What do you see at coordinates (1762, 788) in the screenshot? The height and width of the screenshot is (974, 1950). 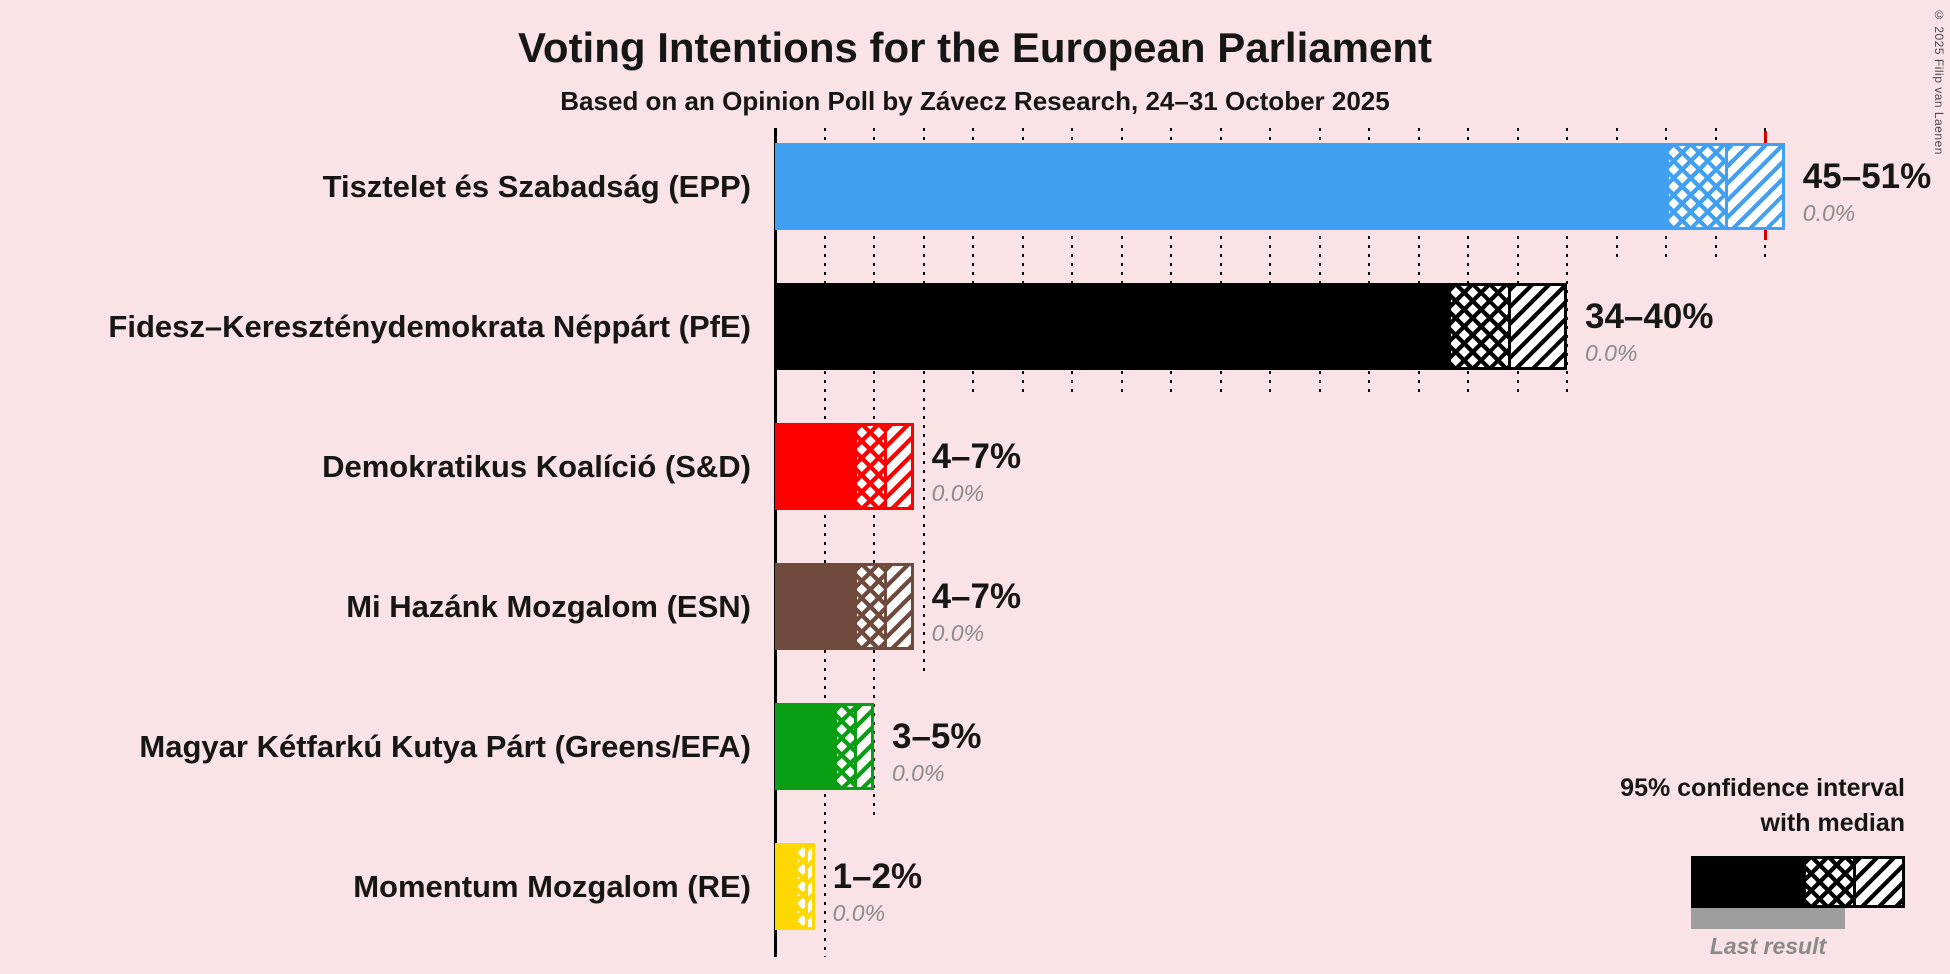 I see `legend-ci-line1: 95% confidence interval` at bounding box center [1762, 788].